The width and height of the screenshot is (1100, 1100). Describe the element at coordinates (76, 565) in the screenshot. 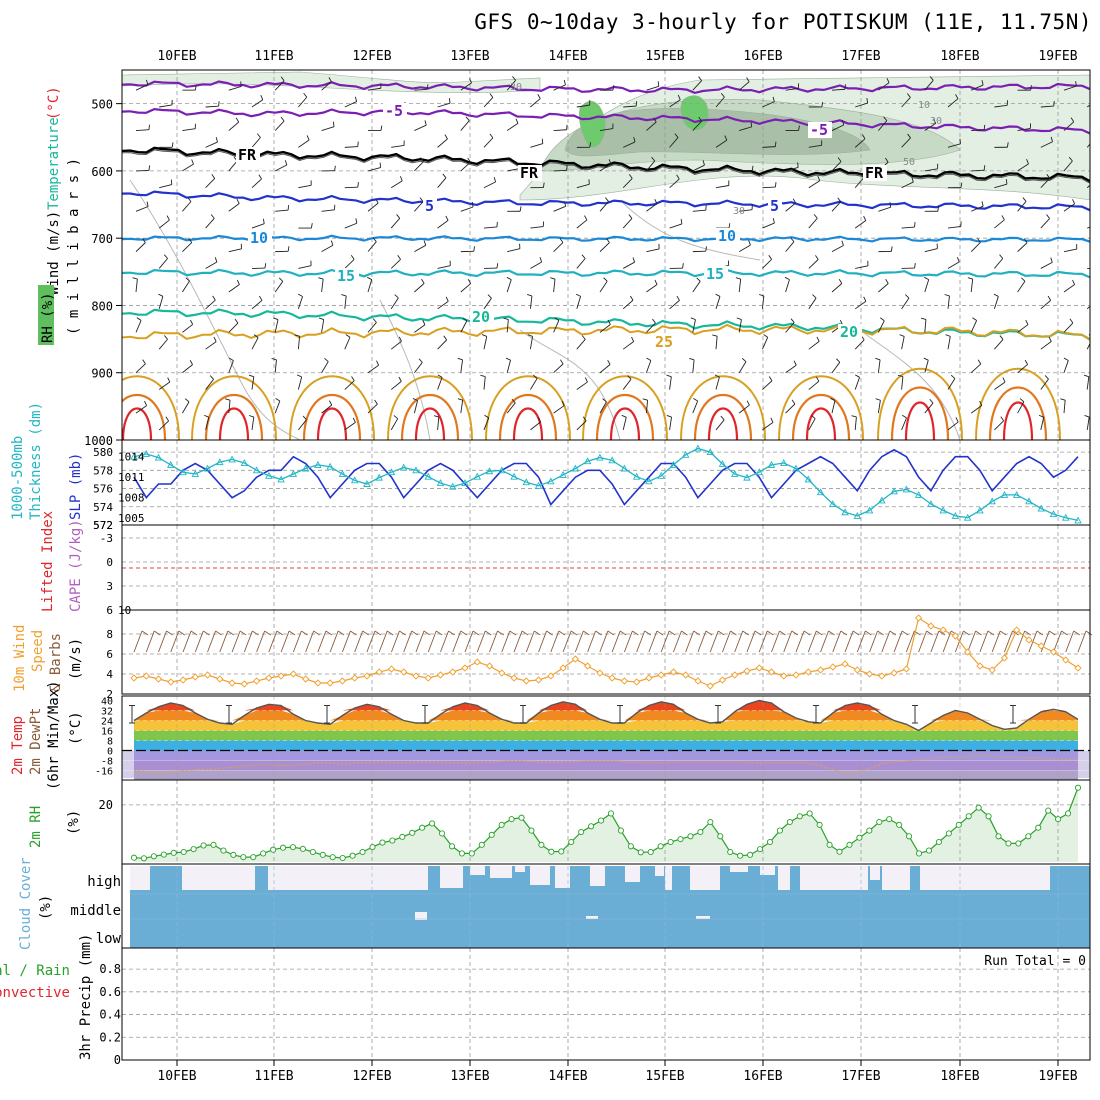

I see `side-label-group: CAPE (J/kg)` at that location.